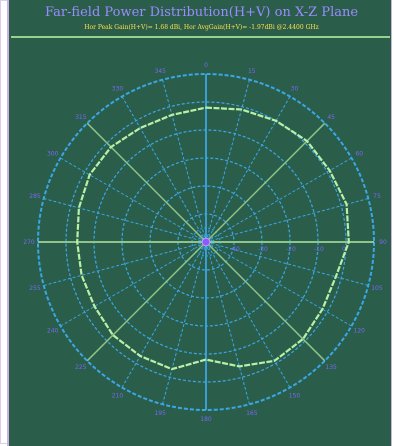 The height and width of the screenshot is (446, 394). Describe the element at coordinates (360, 331) in the screenshot. I see `angle-tick-label: 120` at that location.